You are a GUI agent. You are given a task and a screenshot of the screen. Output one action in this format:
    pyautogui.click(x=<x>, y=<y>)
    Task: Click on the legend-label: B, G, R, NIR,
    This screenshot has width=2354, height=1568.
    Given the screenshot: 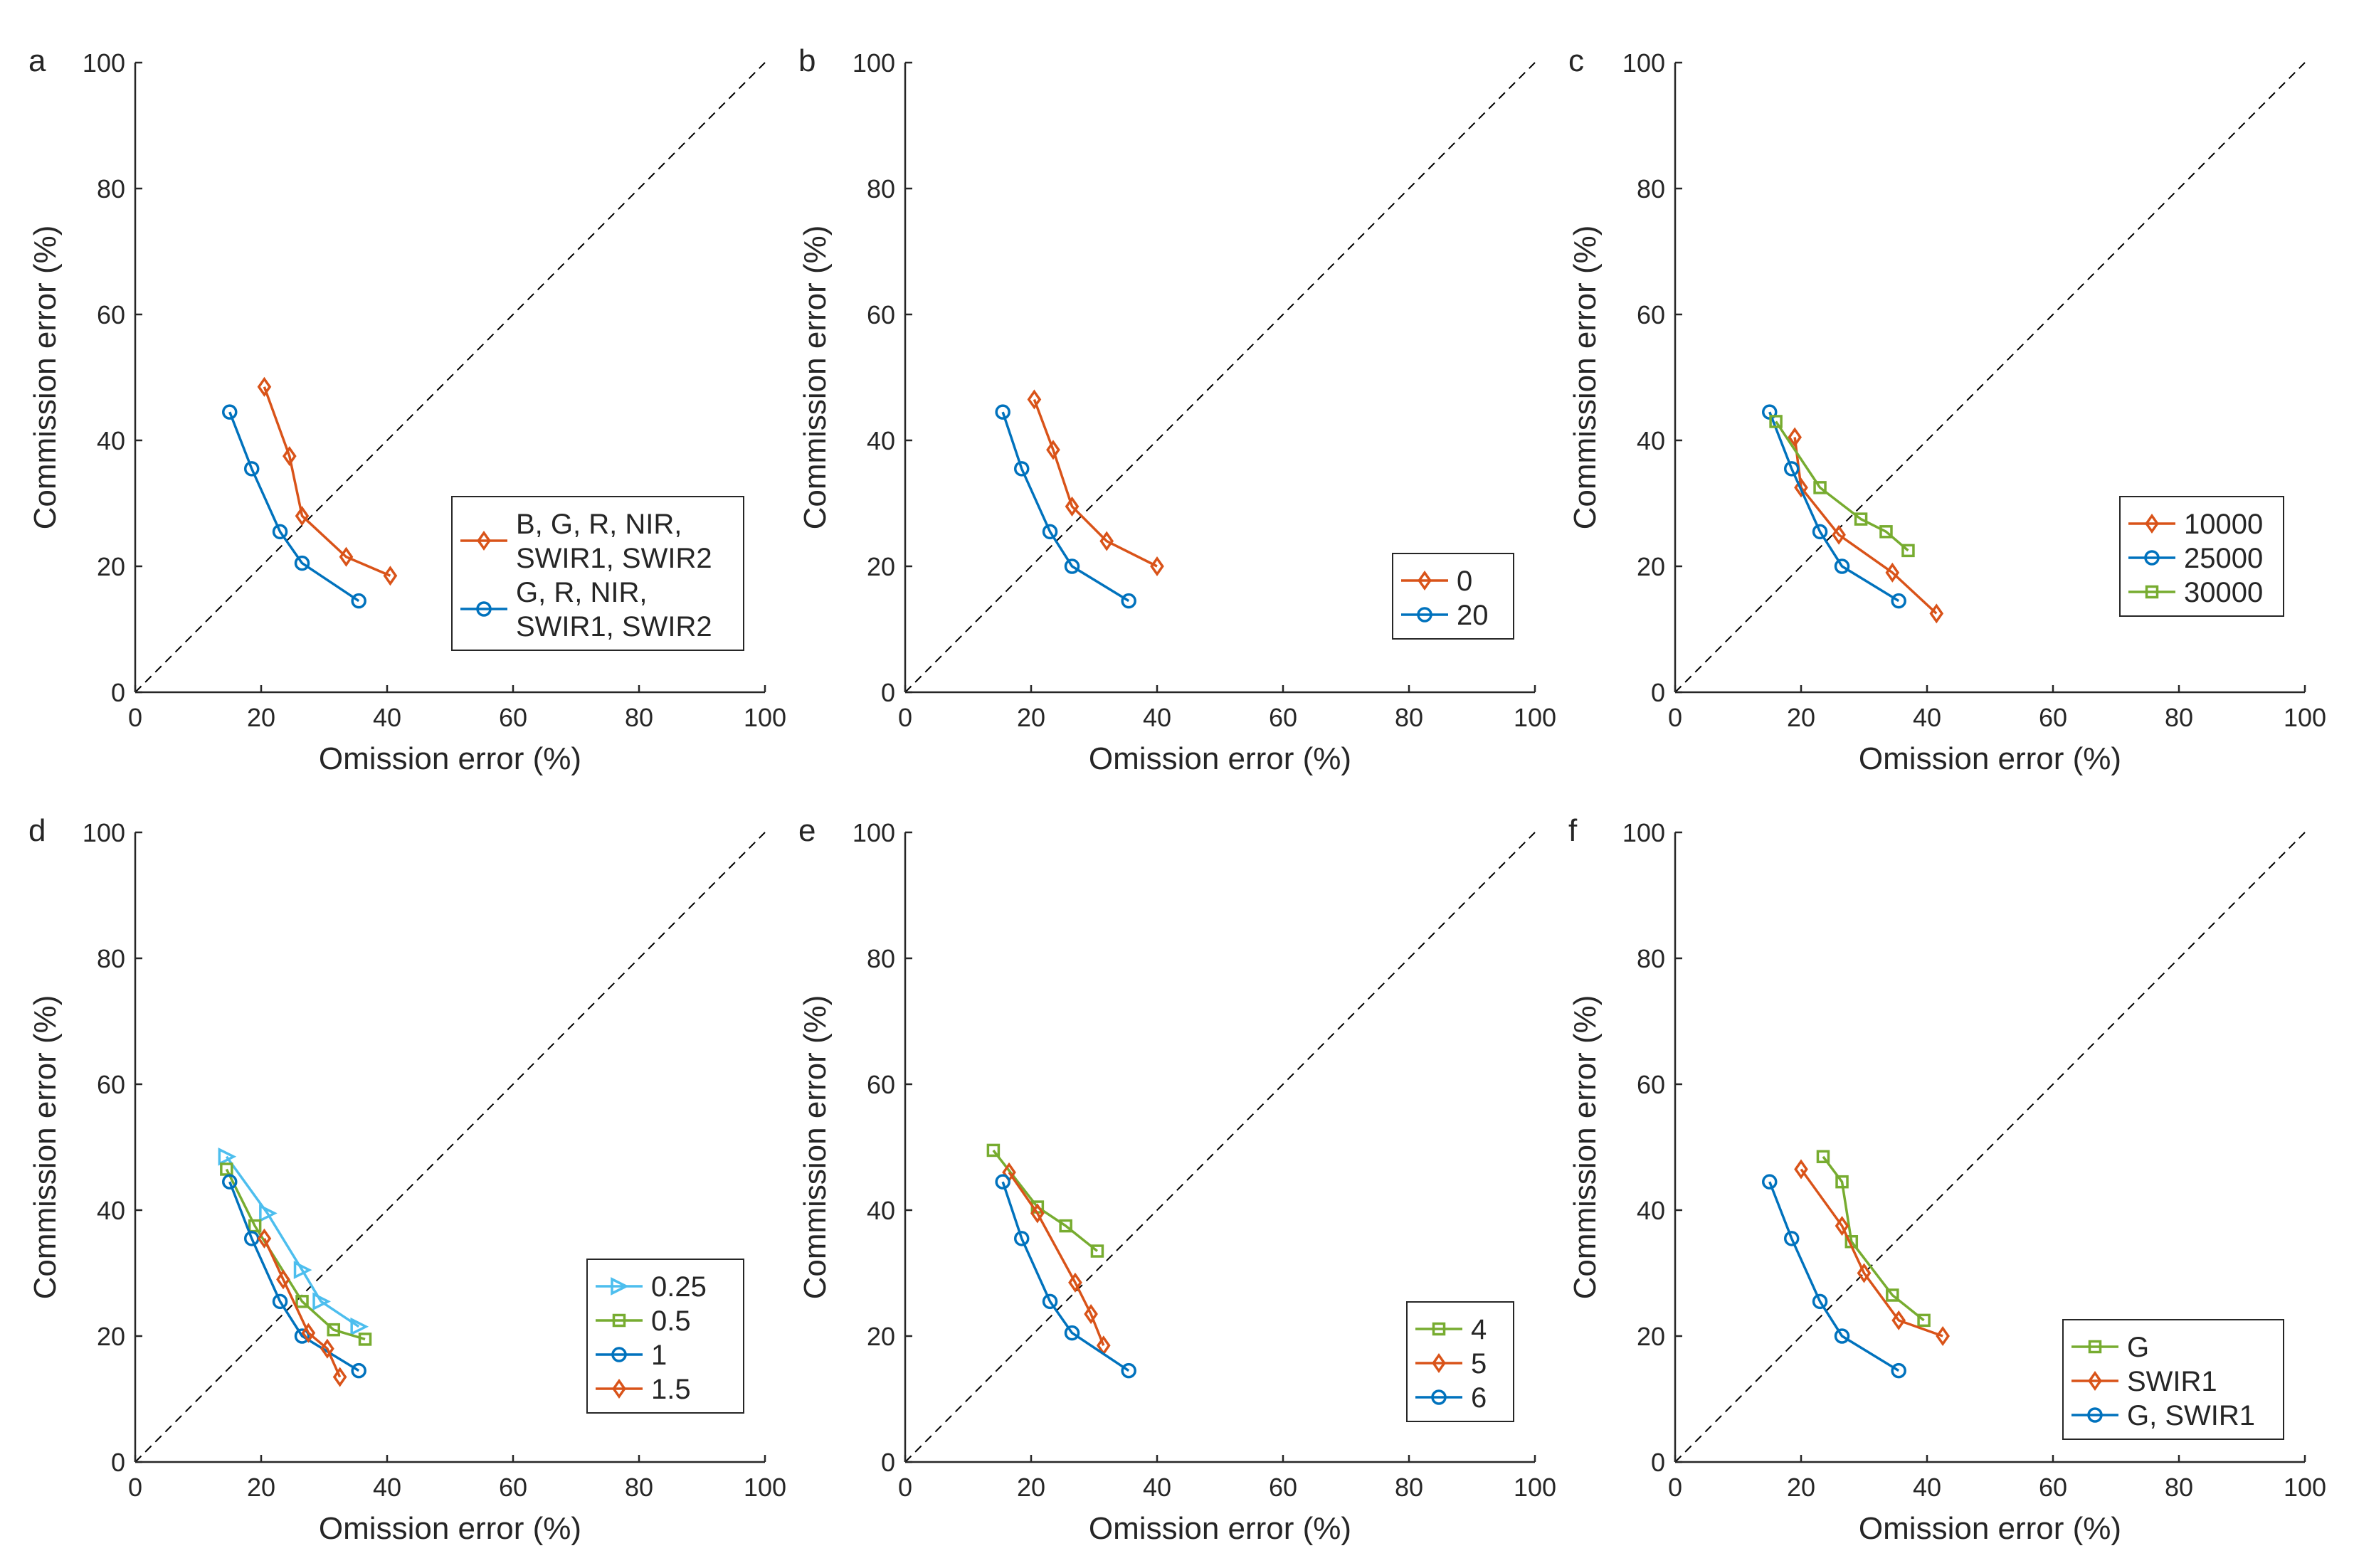 What is the action you would take?
    pyautogui.click(x=599, y=524)
    